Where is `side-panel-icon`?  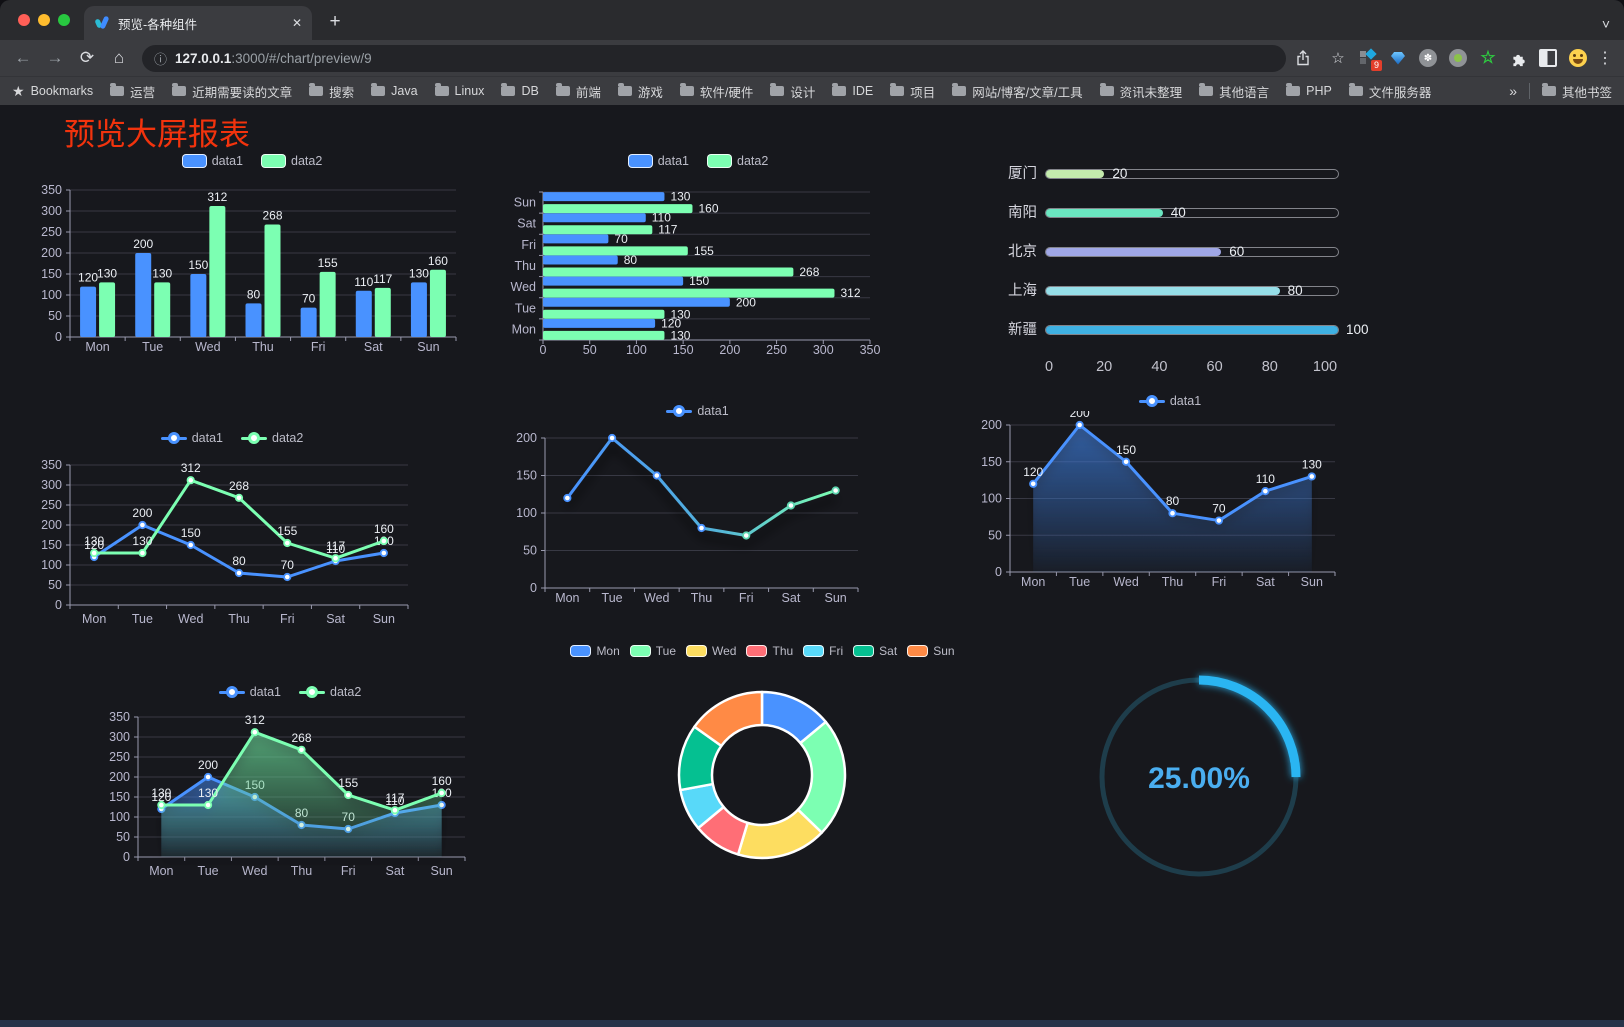
side-panel-icon is located at coordinates (1548, 58).